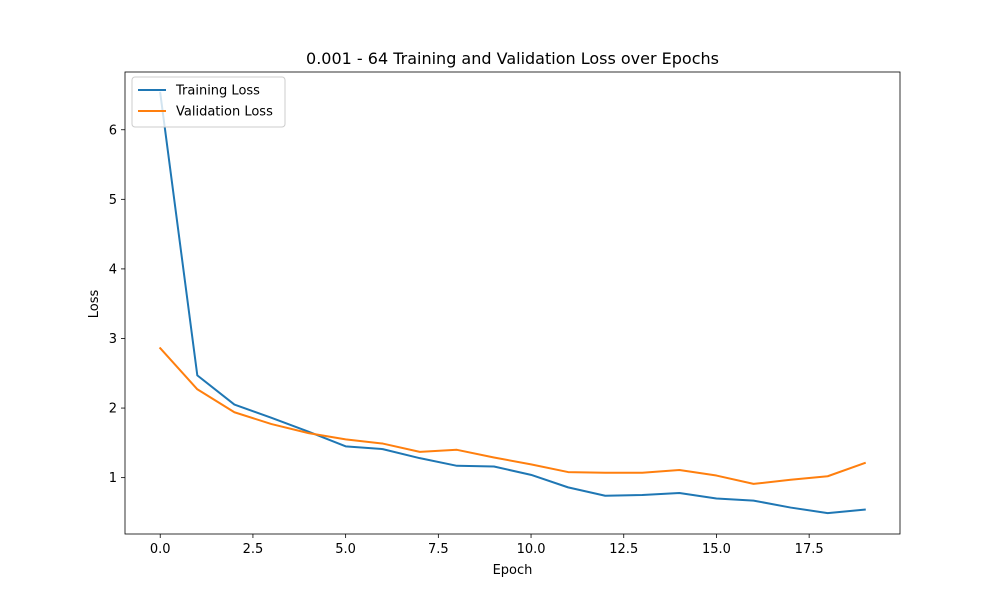  I want to click on y-axis-ticks: 1 2 3 4 5 6, so click(117, 304).